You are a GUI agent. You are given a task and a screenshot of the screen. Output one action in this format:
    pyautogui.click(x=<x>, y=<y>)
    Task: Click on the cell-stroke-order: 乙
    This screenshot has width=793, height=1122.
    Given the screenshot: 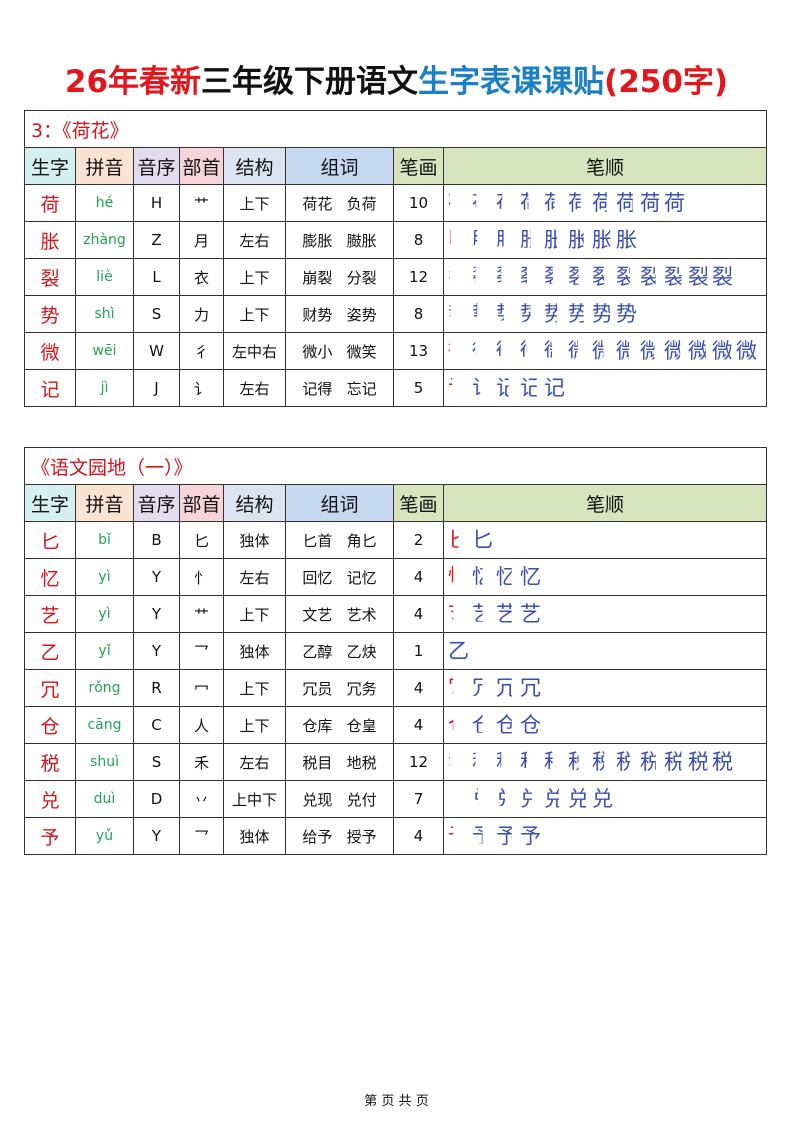 What is the action you would take?
    pyautogui.click(x=605, y=651)
    